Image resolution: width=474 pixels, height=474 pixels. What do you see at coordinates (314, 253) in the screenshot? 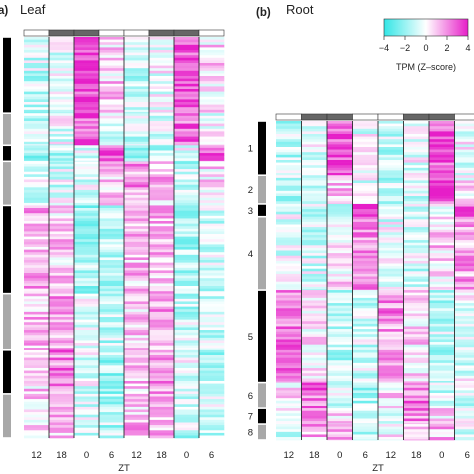
I see `heat-cell-cluster4-col2` at bounding box center [314, 253].